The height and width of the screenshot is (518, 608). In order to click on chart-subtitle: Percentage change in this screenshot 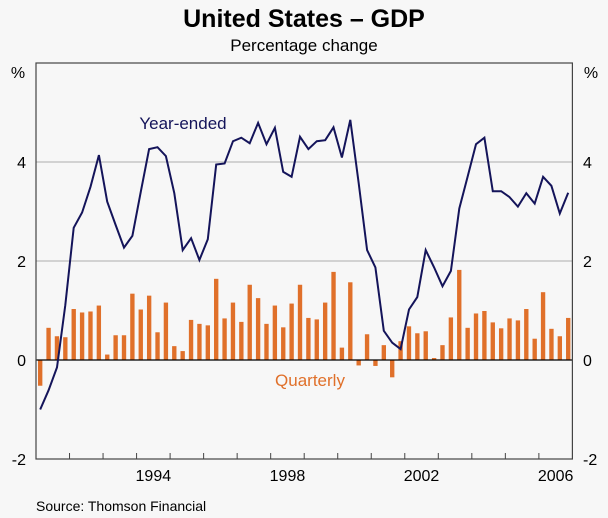, I will do `click(303, 45)`.